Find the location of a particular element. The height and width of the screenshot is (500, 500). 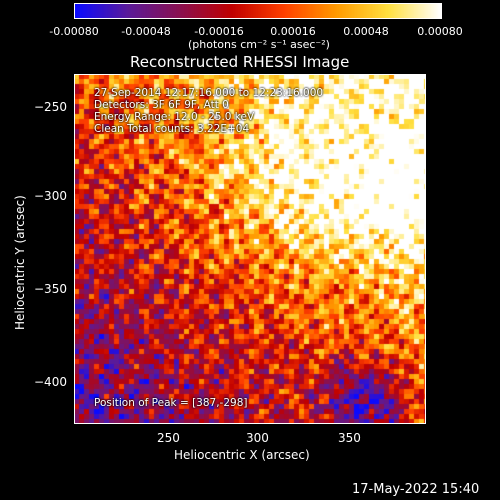

x-tick-label: 250 is located at coordinates (168, 438).